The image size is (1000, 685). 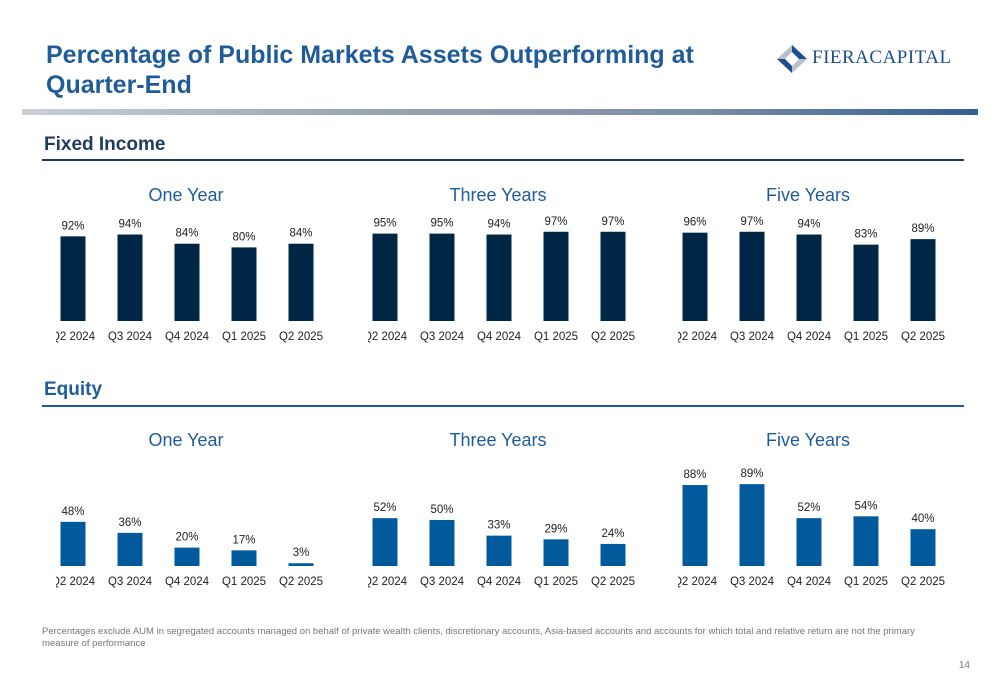 What do you see at coordinates (503, 160) in the screenshot?
I see `section-divider-fixed-income` at bounding box center [503, 160].